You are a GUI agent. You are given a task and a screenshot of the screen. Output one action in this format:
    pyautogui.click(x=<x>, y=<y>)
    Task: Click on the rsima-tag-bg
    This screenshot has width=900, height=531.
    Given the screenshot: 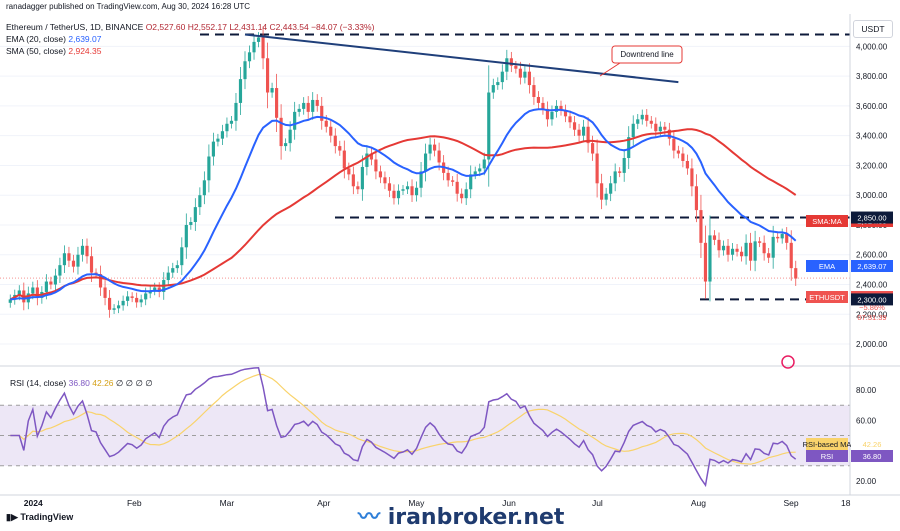 What is the action you would take?
    pyautogui.click(x=827, y=444)
    